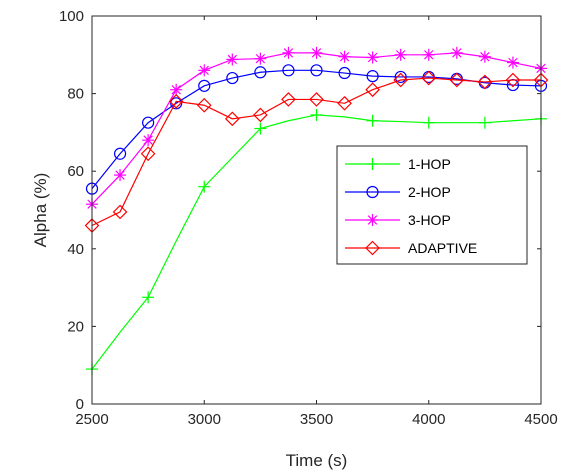 The width and height of the screenshot is (566, 476). What do you see at coordinates (75, 249) in the screenshot?
I see `y-tick-label: 40` at bounding box center [75, 249].